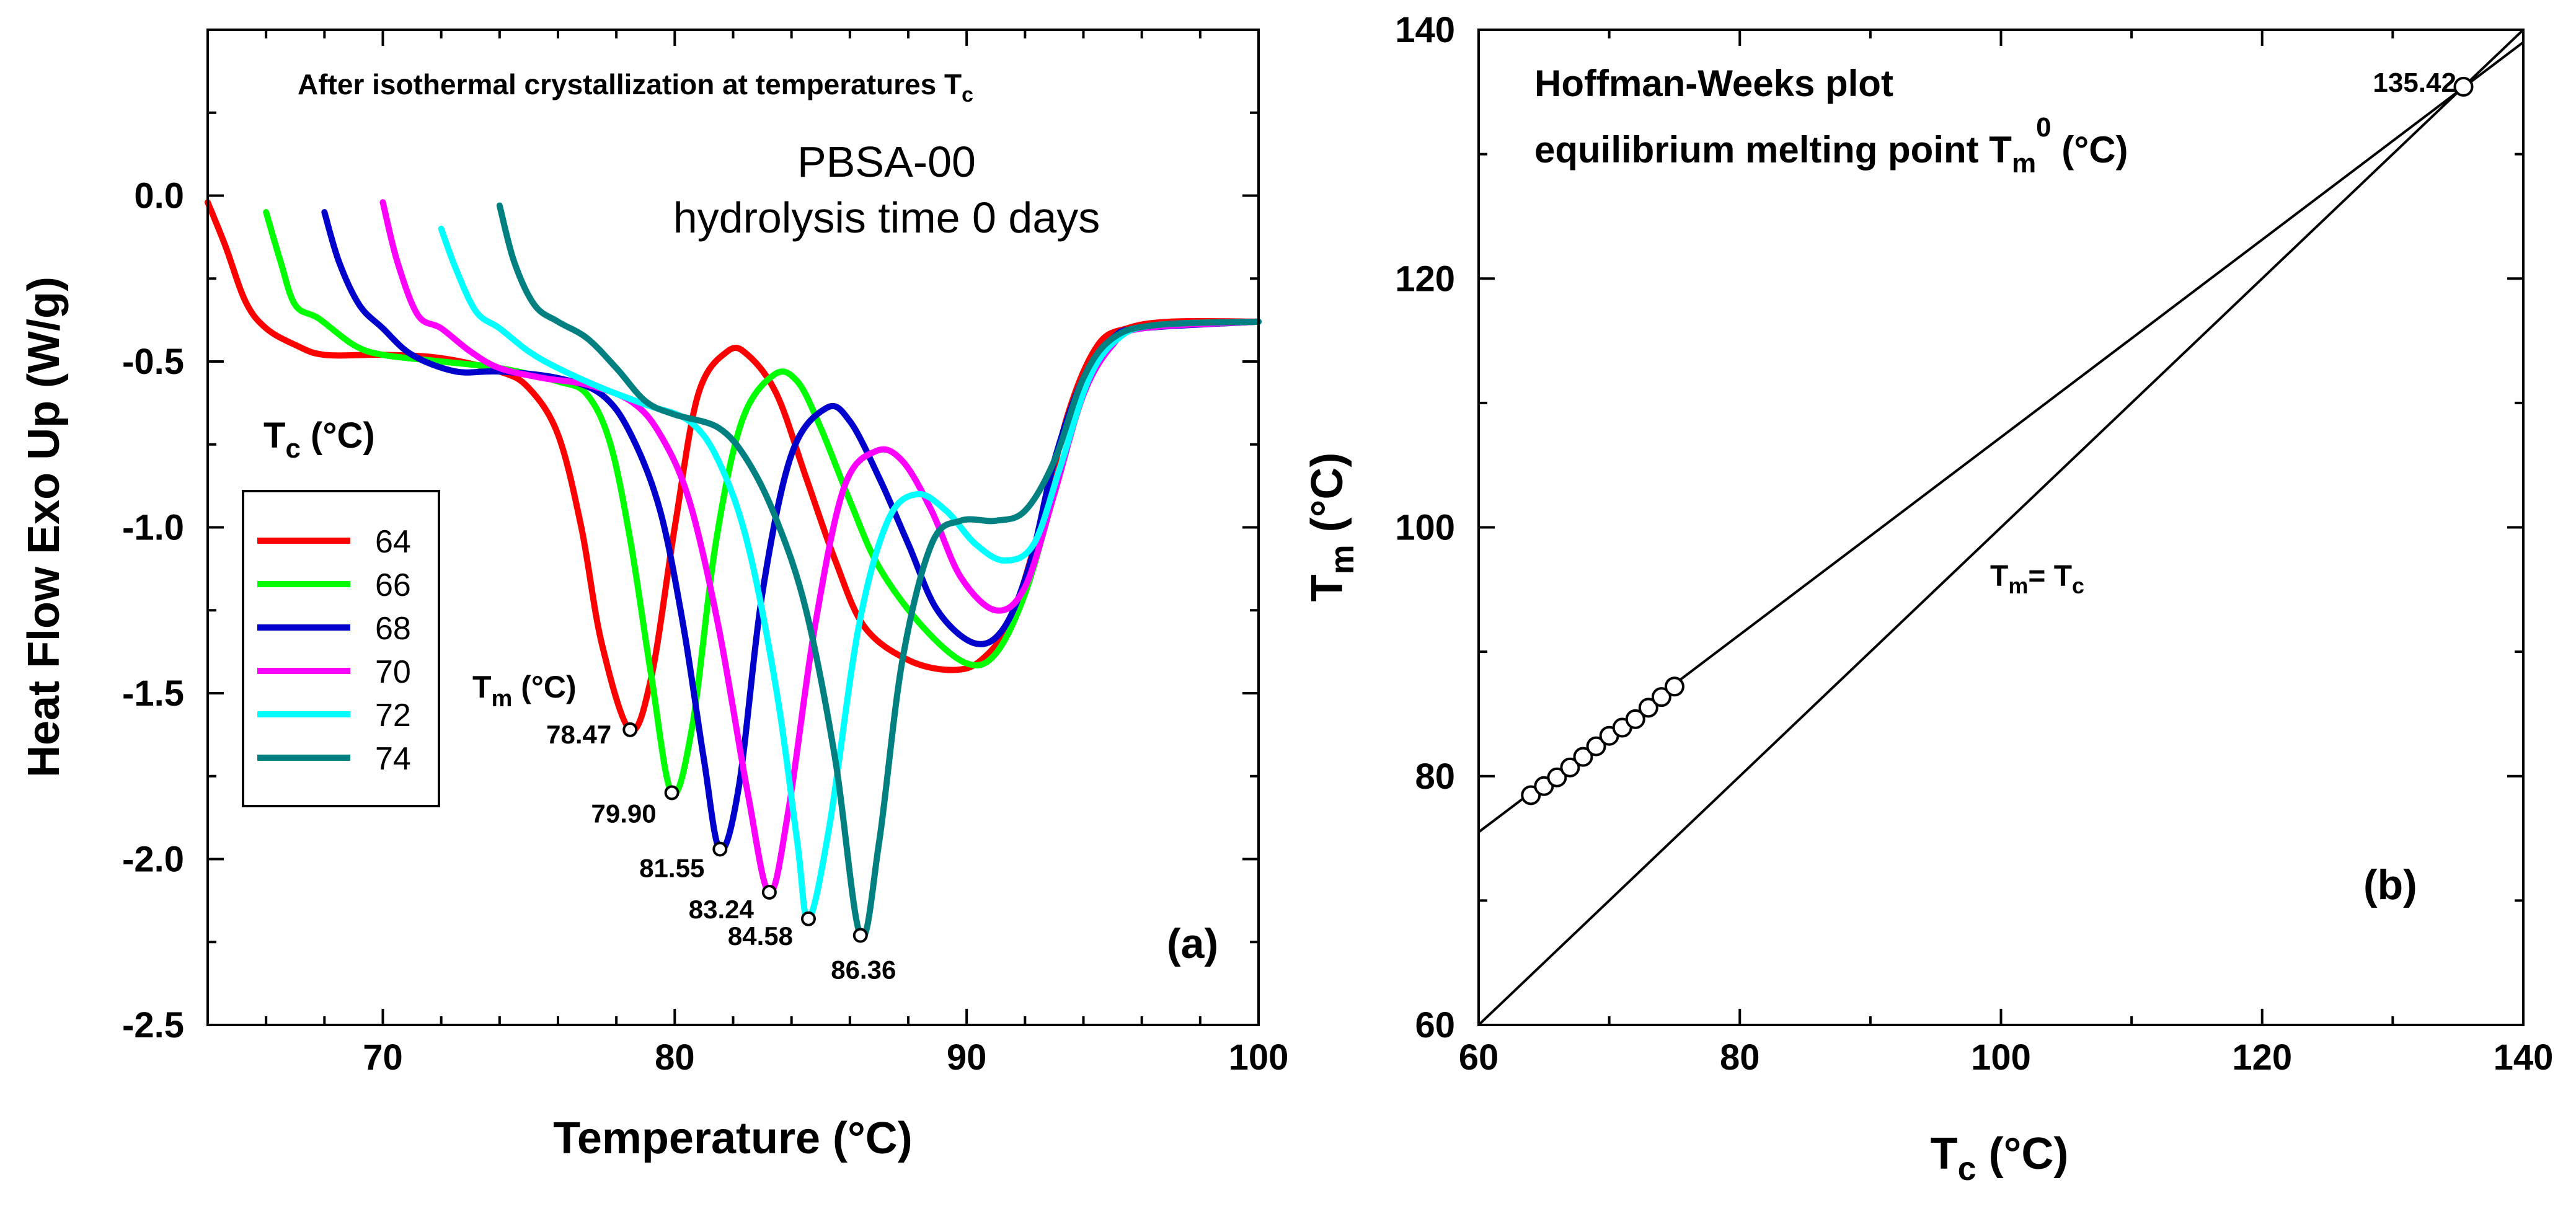  I want to click on panel-a-y-tick-label: 0.0, so click(159, 196).